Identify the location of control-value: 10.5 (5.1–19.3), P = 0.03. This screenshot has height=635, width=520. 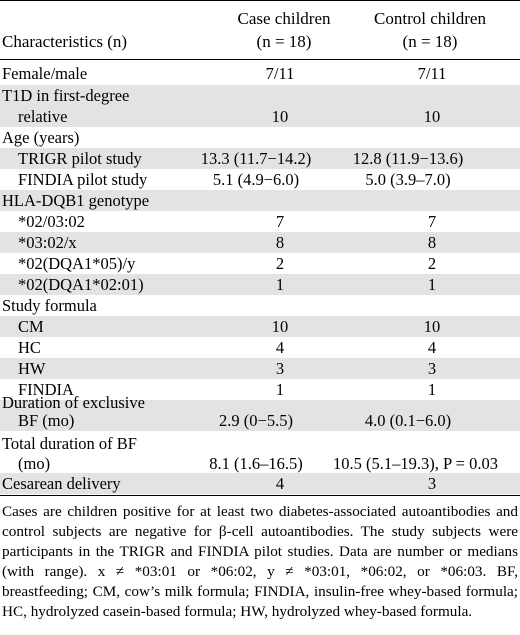
(415, 463).